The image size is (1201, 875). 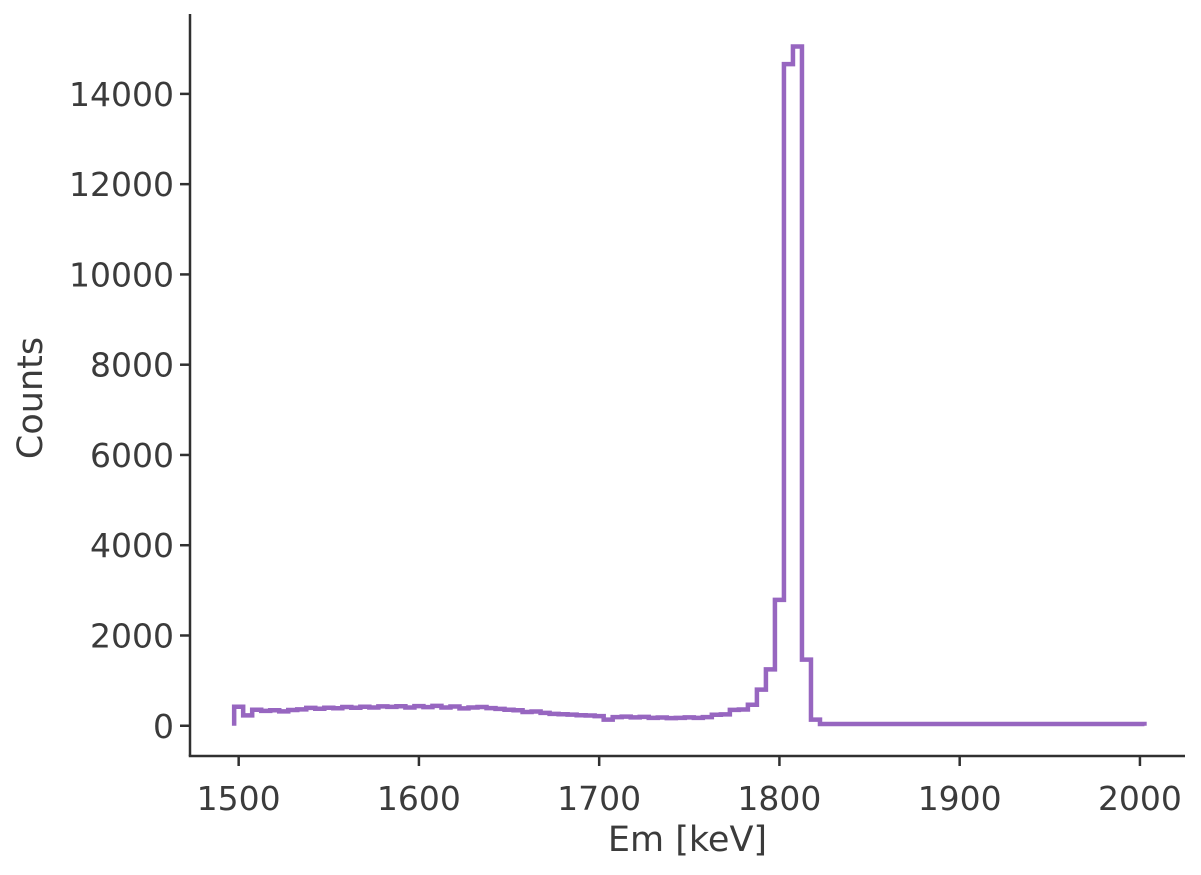 What do you see at coordinates (239, 798) in the screenshot?
I see `x-tick-label: 1500` at bounding box center [239, 798].